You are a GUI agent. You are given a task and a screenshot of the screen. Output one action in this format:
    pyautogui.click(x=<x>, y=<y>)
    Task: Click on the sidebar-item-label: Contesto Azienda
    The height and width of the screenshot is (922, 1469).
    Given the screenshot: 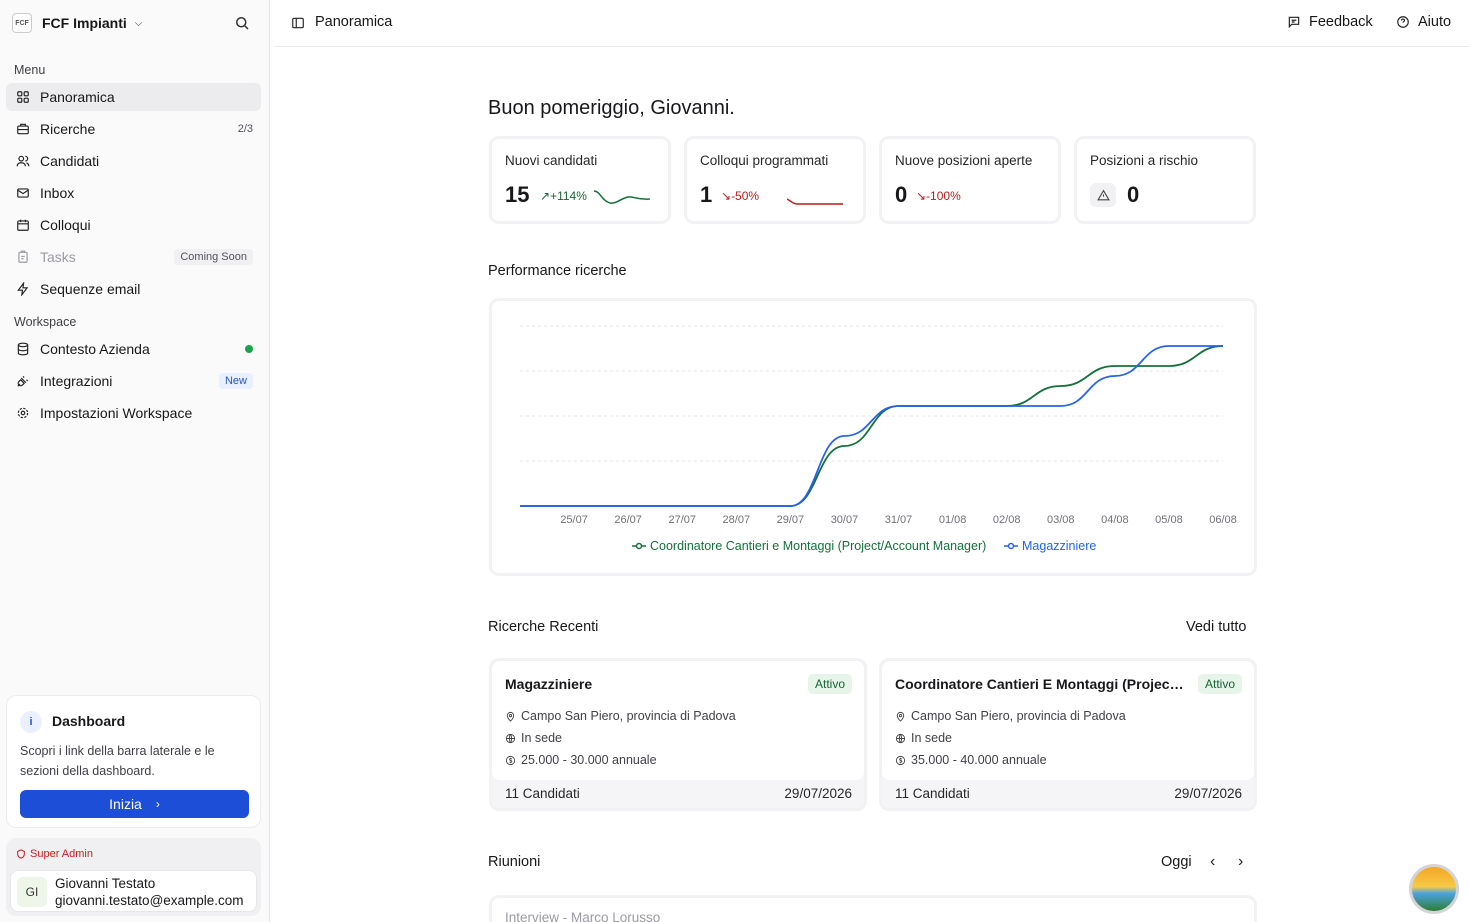 What is the action you would take?
    pyautogui.click(x=95, y=349)
    